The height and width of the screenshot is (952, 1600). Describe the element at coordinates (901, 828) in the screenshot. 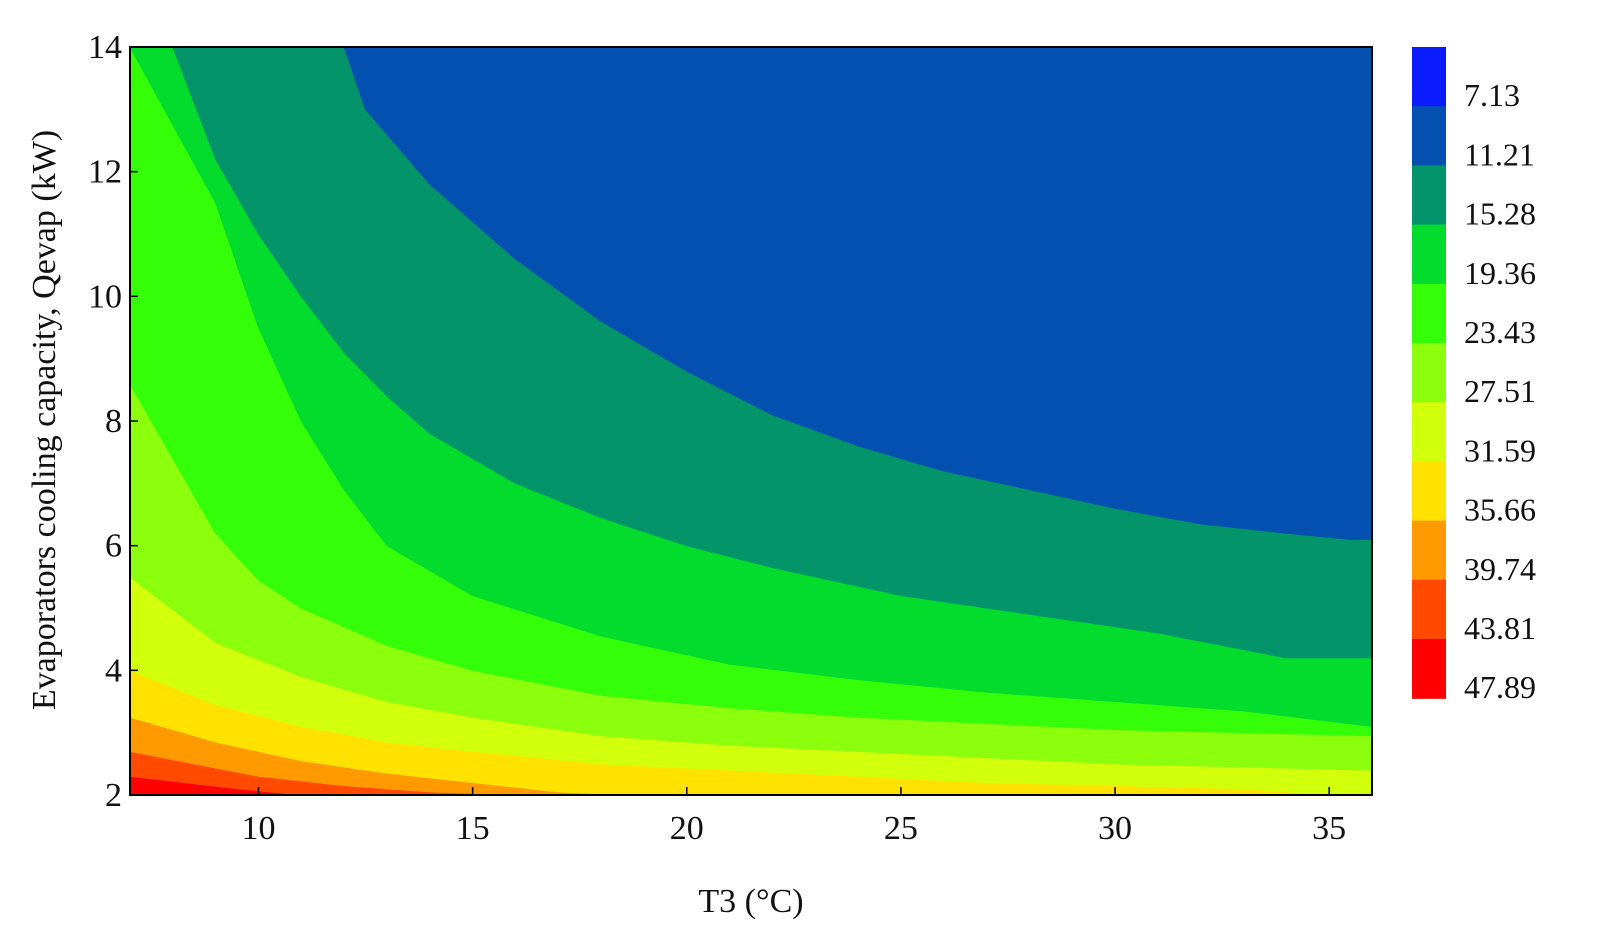

I see `x-tick-label: 25` at that location.